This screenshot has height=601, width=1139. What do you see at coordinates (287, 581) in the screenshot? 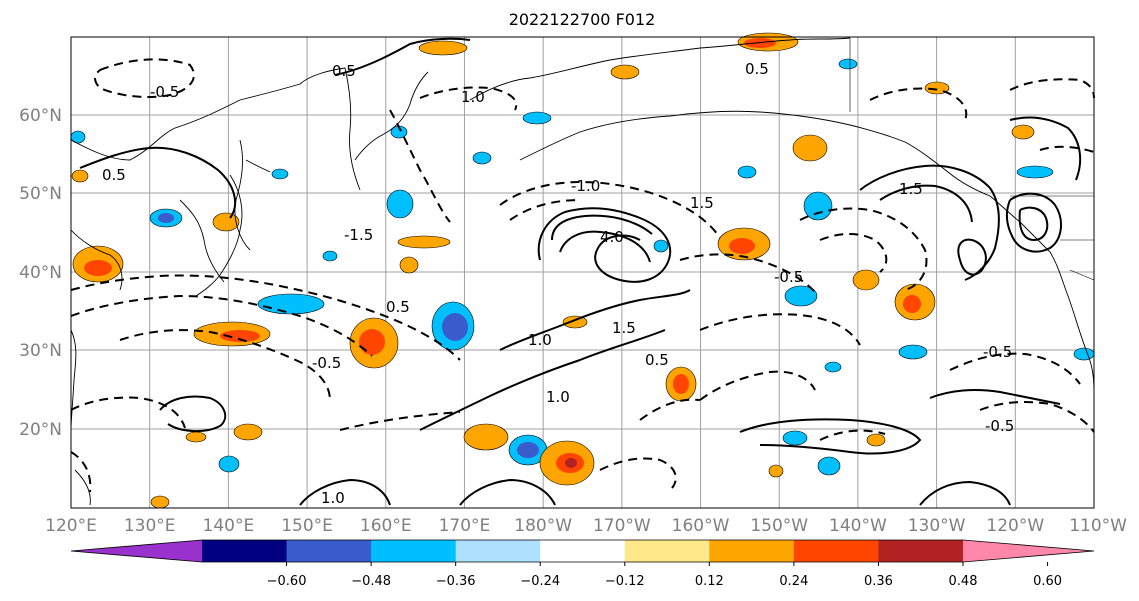
I see `colorbar-tick-label: −0.60` at bounding box center [287, 581].